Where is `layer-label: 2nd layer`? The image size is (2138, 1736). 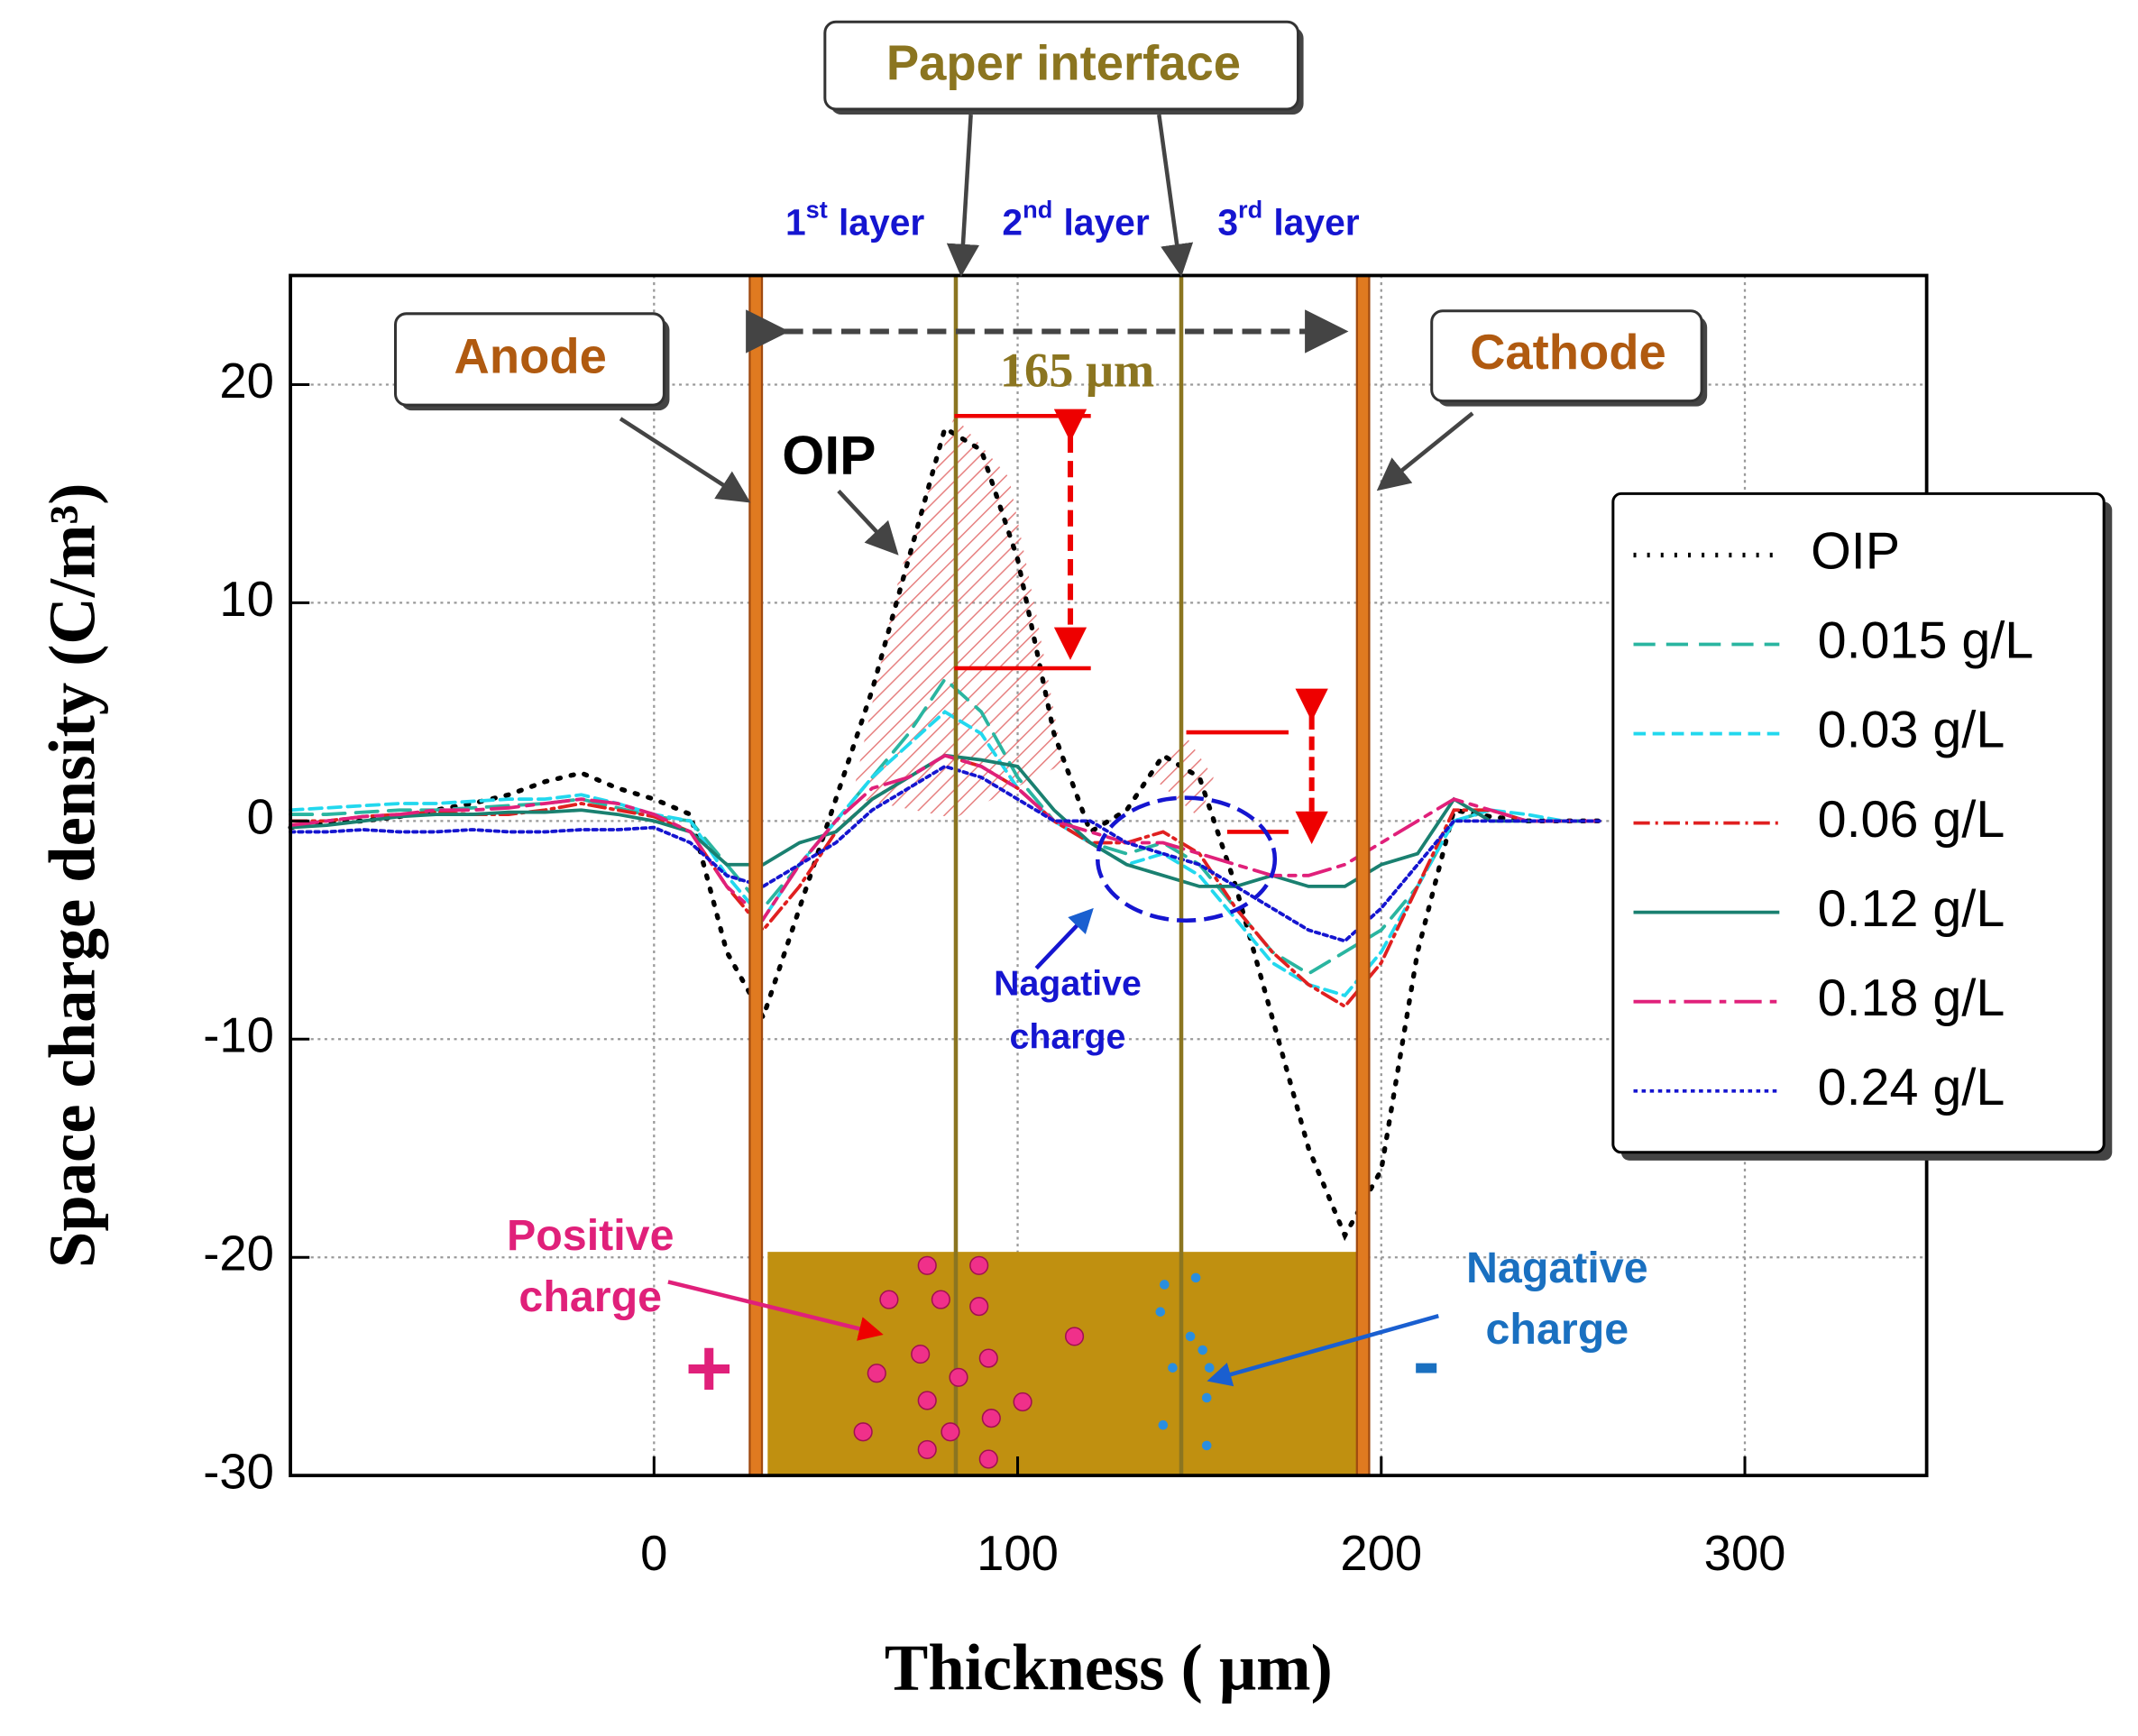 layer-label: 2nd layer is located at coordinates (1075, 220).